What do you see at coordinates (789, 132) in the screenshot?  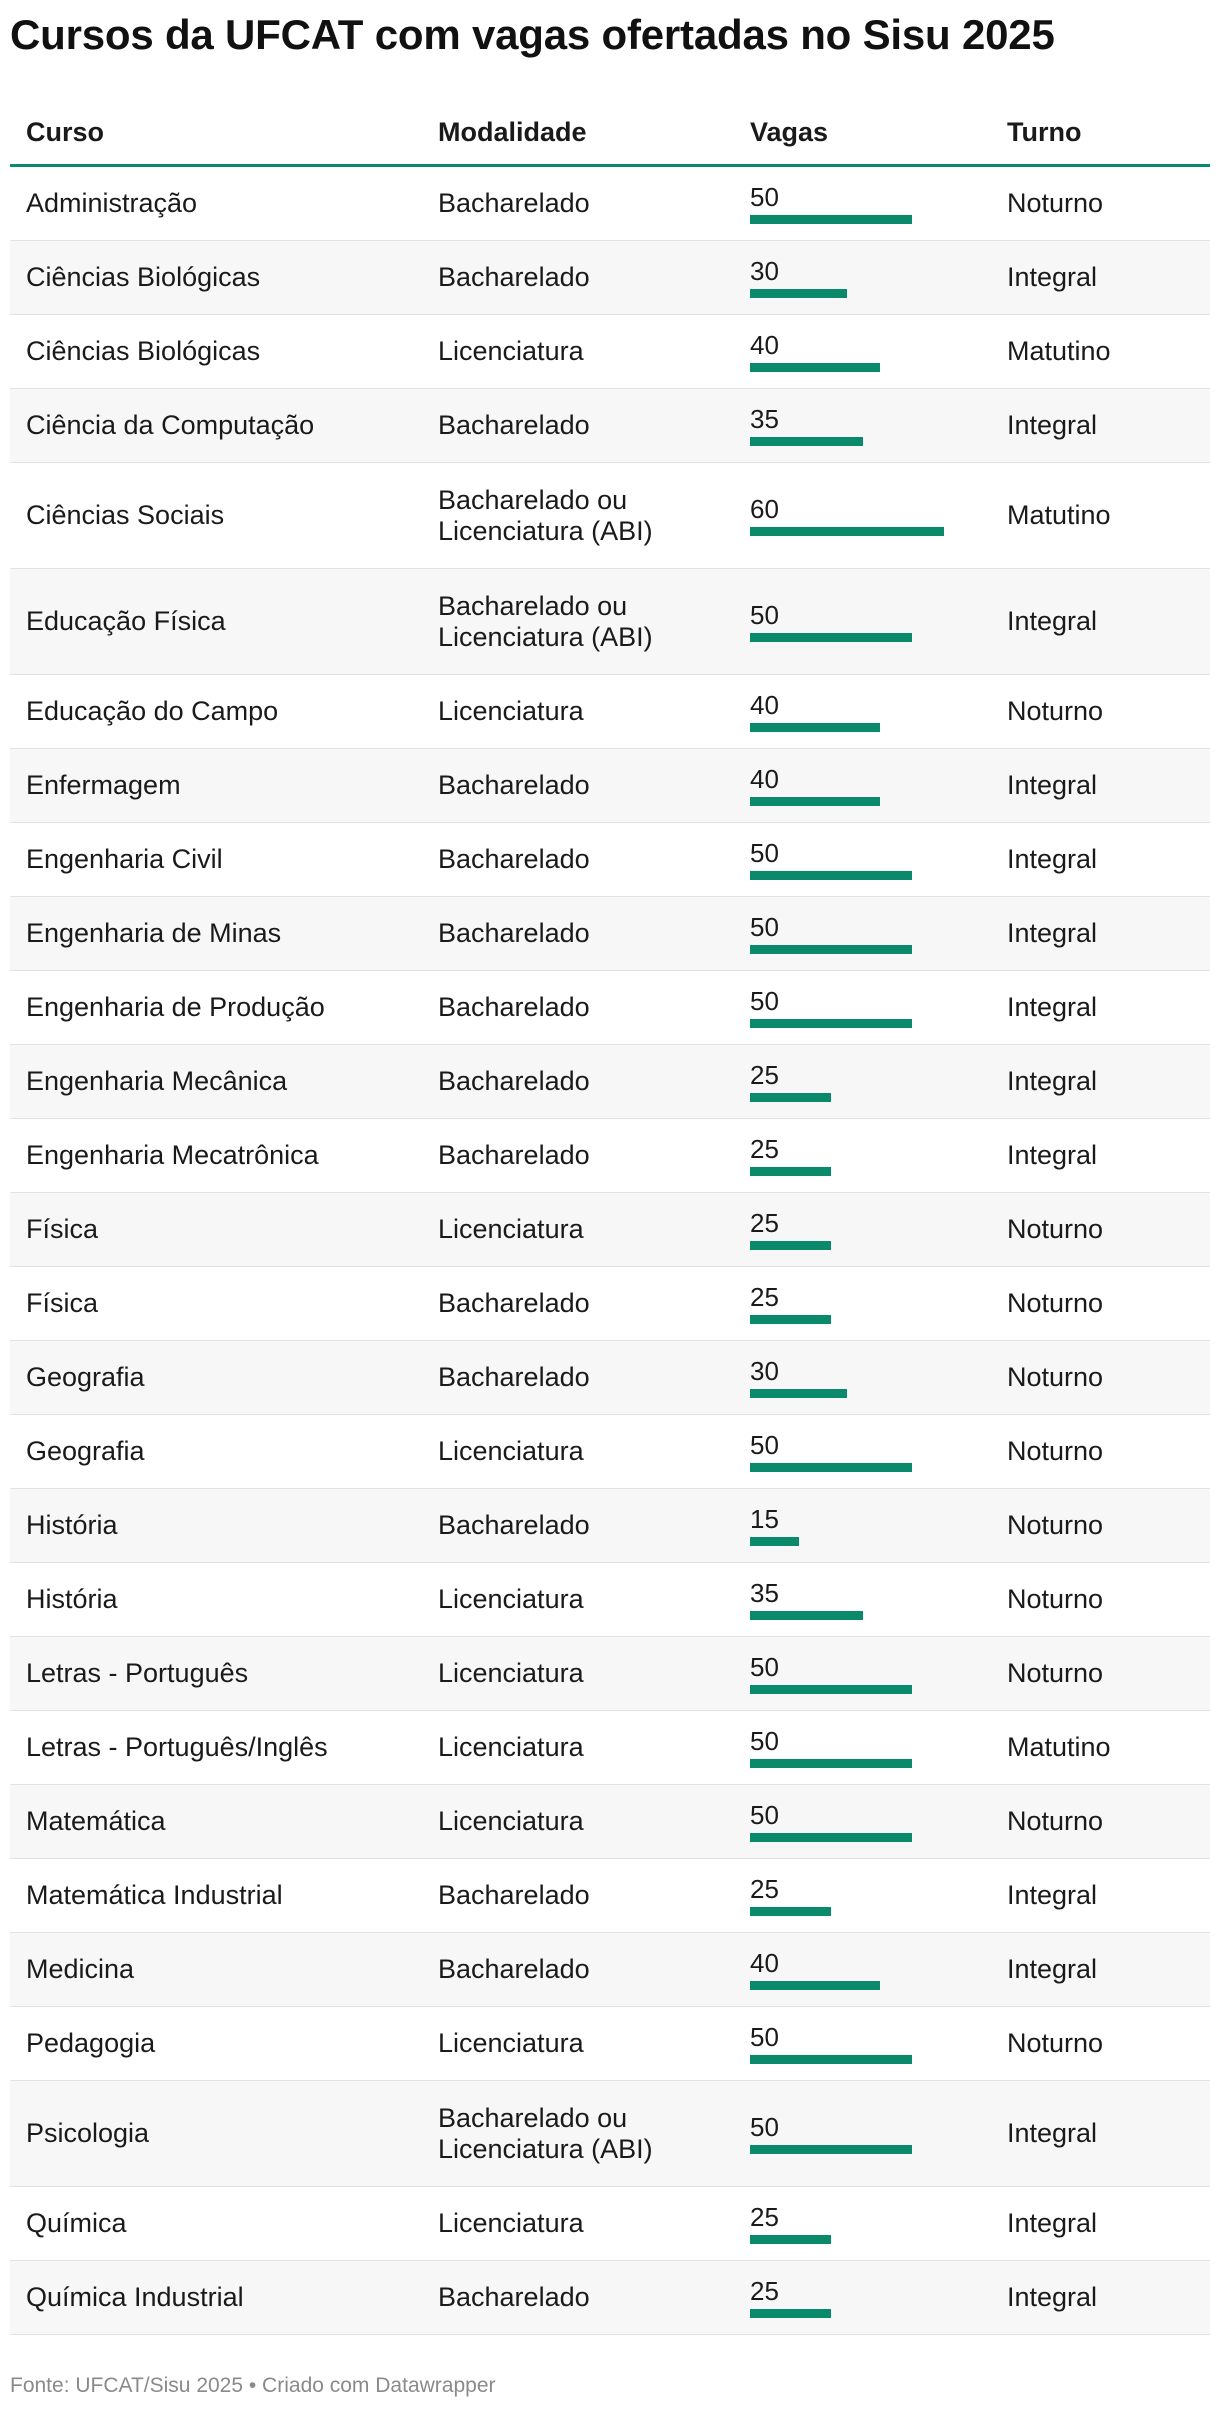 I see `column-header-vagas: Vagas` at bounding box center [789, 132].